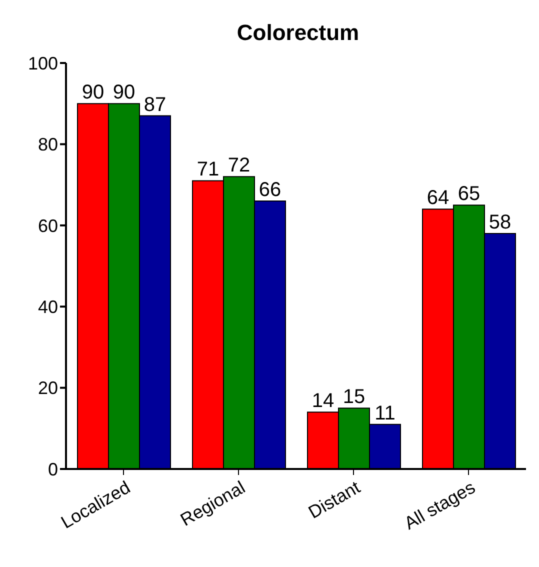  Describe the element at coordinates (48, 144) in the screenshot. I see `y-tick-label: 80` at that location.